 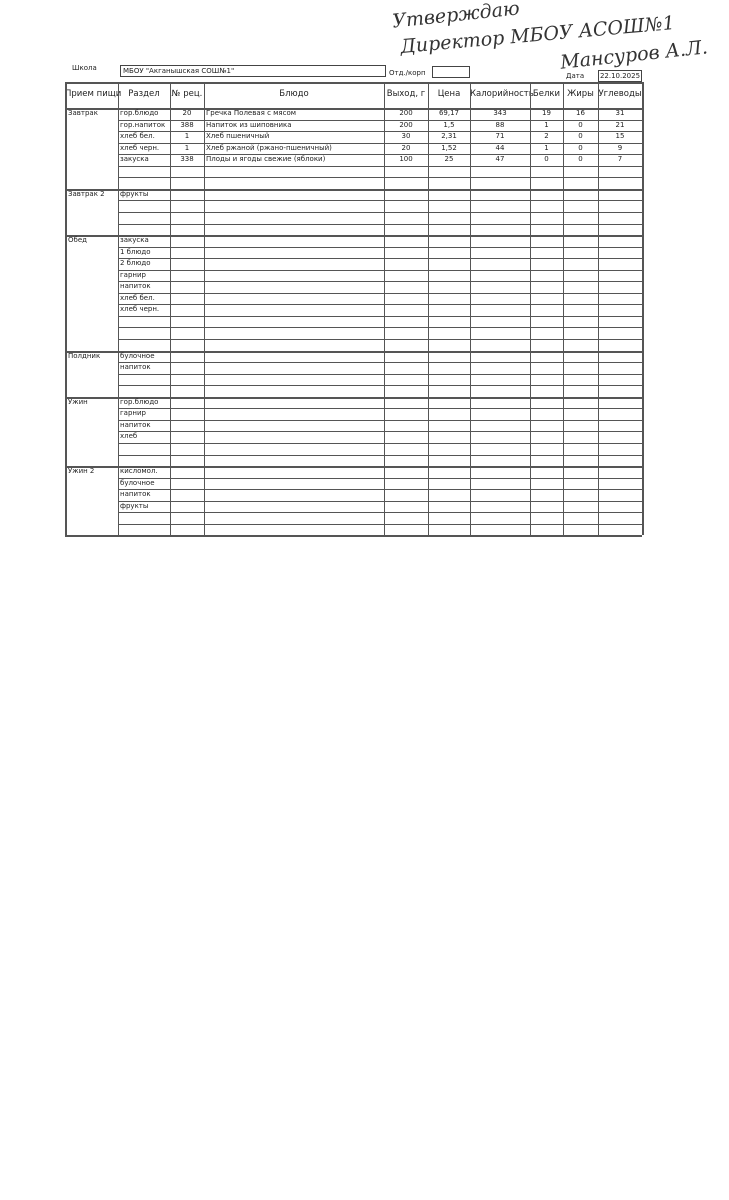 I want to click on column-header: Раздел, so click(x=144, y=94).